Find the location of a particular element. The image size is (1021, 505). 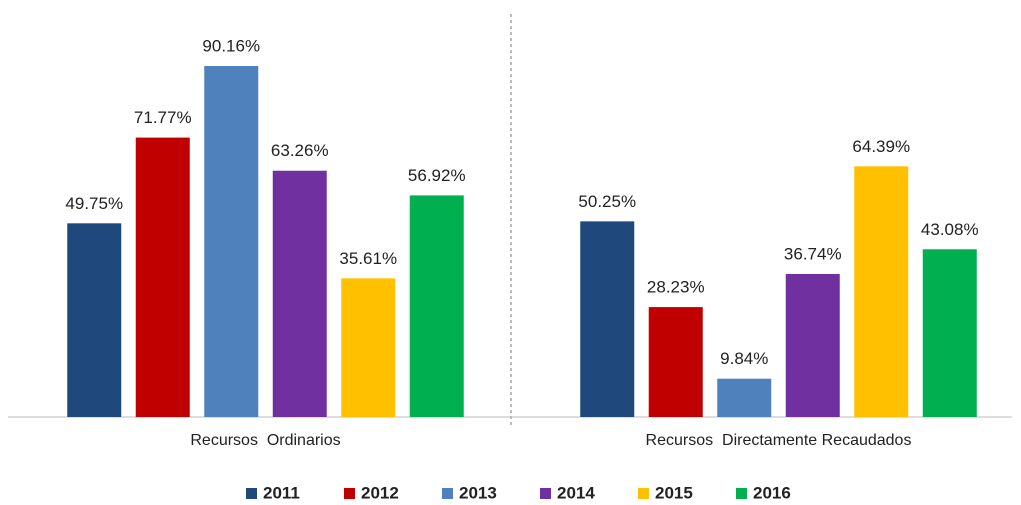

value-label: 49.75% is located at coordinates (94, 203).